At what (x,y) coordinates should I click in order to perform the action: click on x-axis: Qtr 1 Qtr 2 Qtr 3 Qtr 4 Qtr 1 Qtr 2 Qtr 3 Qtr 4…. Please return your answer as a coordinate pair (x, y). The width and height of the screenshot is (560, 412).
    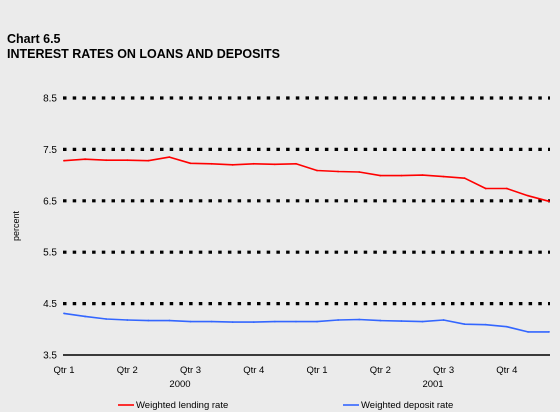
    Looking at the image, I should click on (285, 377).